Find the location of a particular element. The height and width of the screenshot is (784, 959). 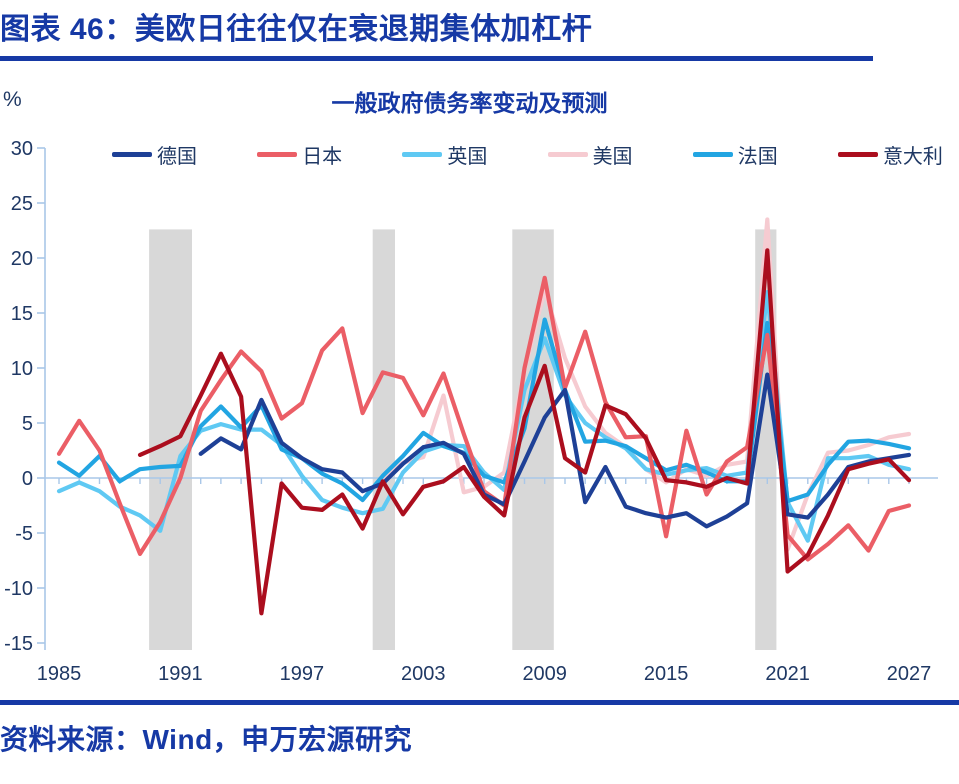

legend-label-us: 美国 is located at coordinates (612, 157).